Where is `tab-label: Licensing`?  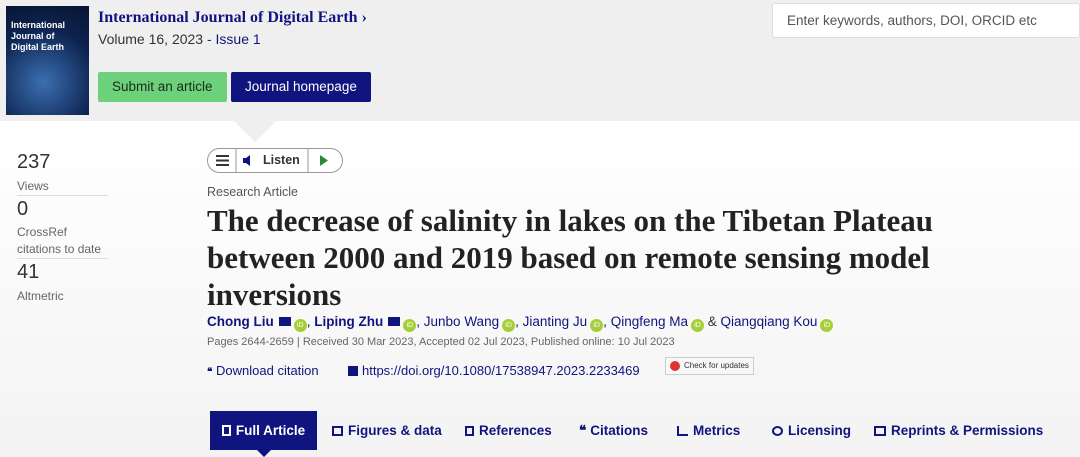 tab-label: Licensing is located at coordinates (820, 430).